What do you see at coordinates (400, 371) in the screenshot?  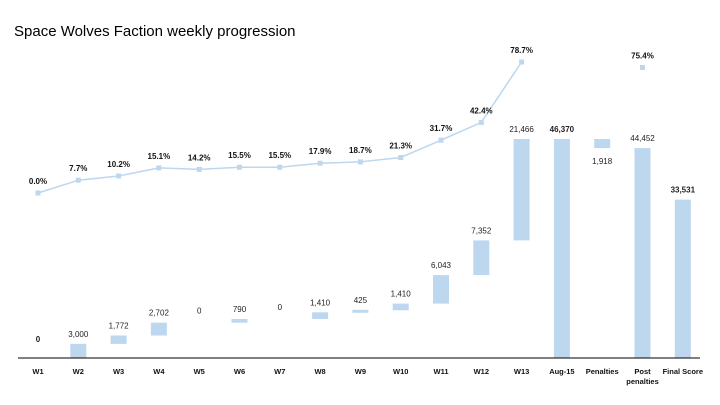 I see `category-label: W10` at bounding box center [400, 371].